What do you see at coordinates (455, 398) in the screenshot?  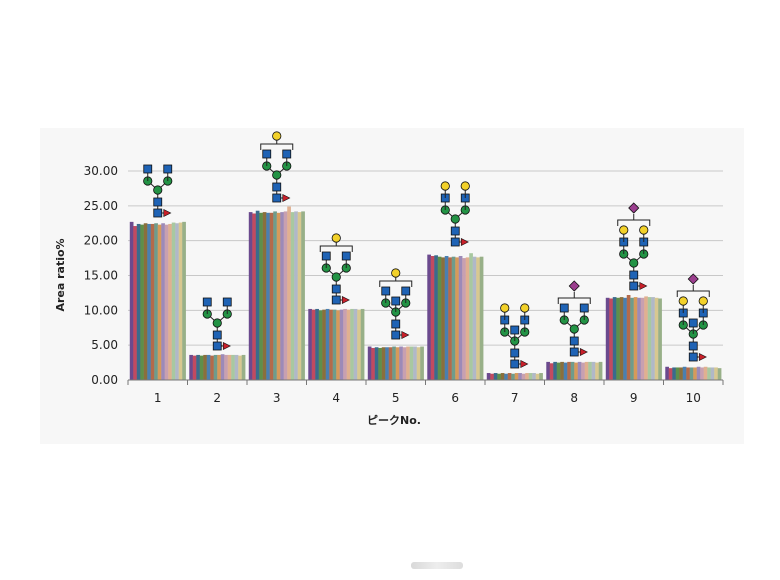 I see `x-tick-label: 6` at bounding box center [455, 398].